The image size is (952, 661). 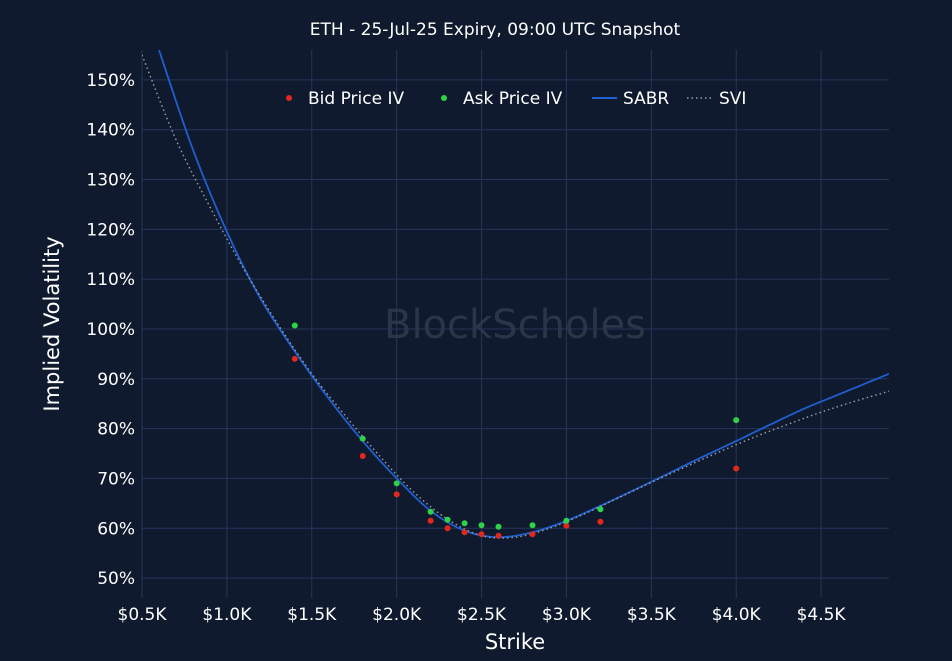 I want to click on legend-bid-marker, so click(x=289, y=98).